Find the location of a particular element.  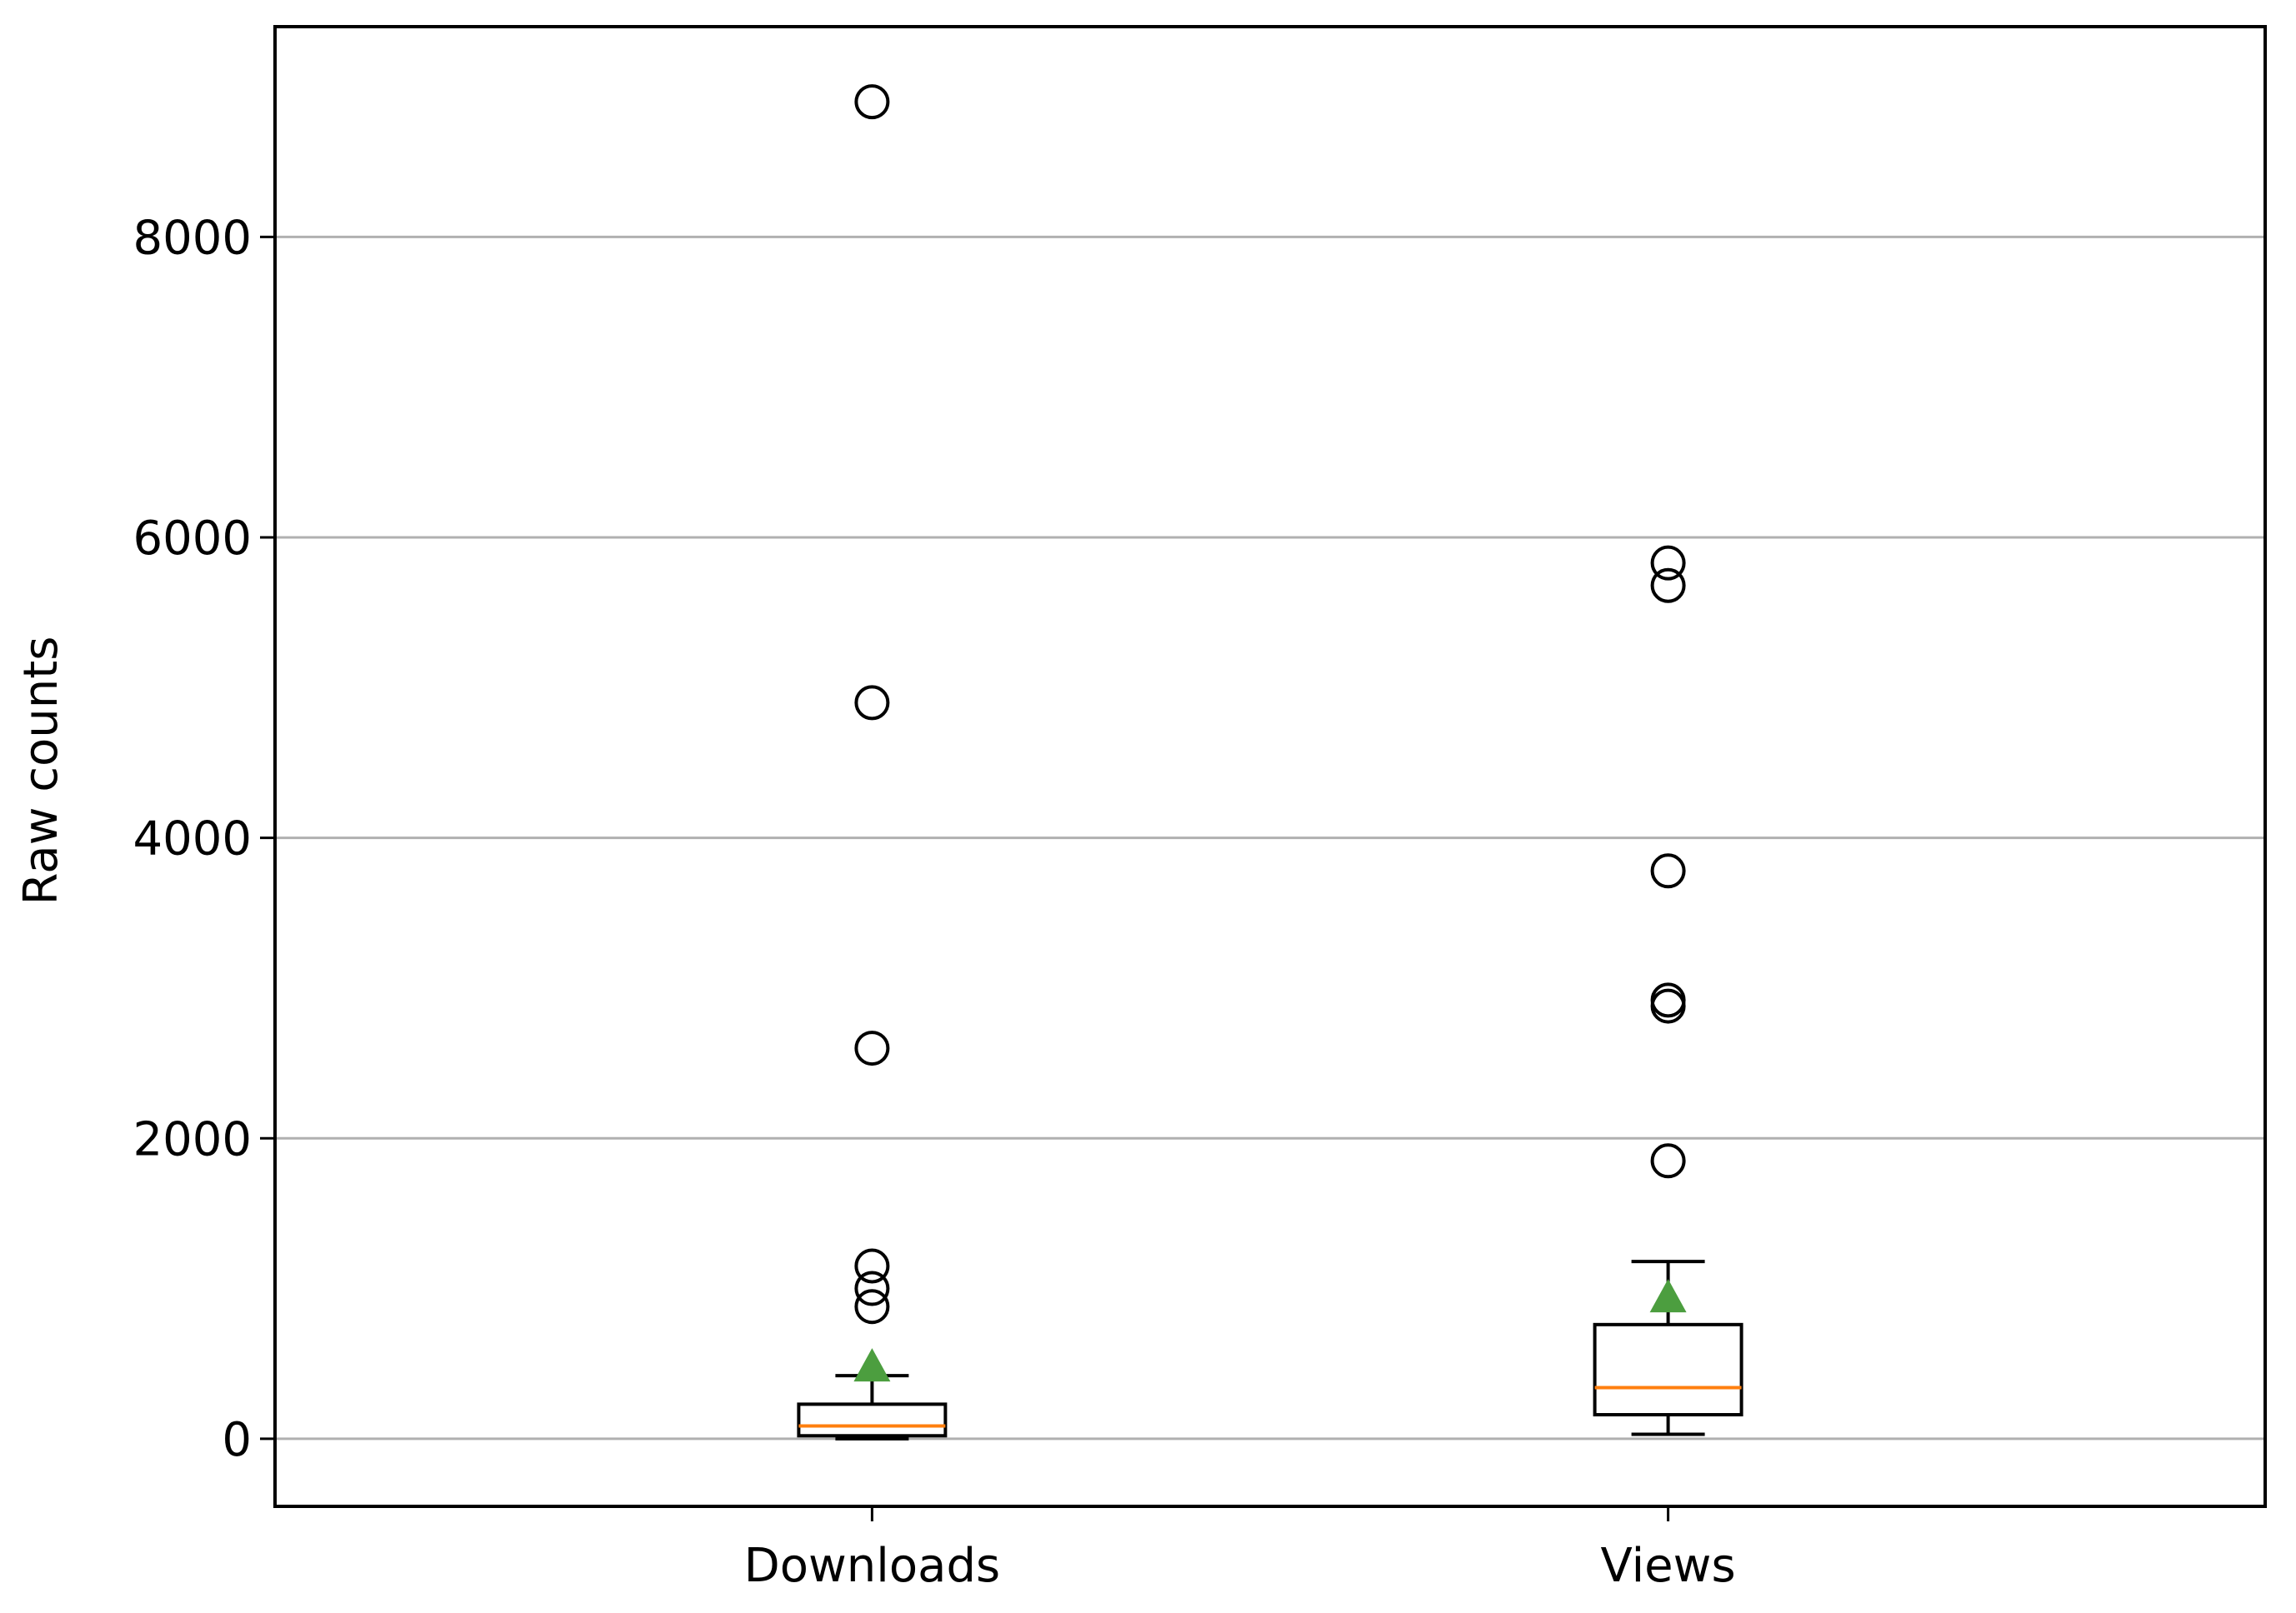

y-axis: 0 2000 4000 6000 8000 is located at coordinates (204, 839).